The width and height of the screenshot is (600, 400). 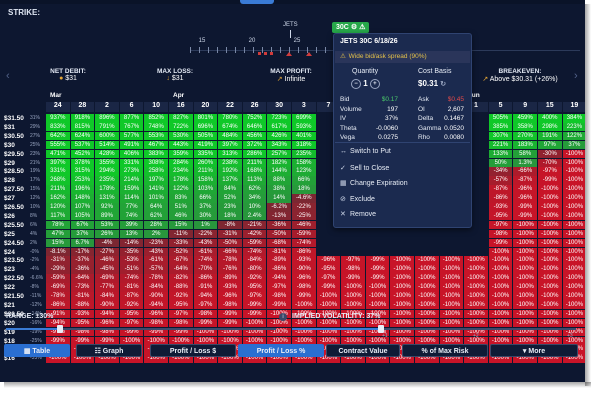 I want to click on pnl-cell: 51%, so click(x=181, y=207).